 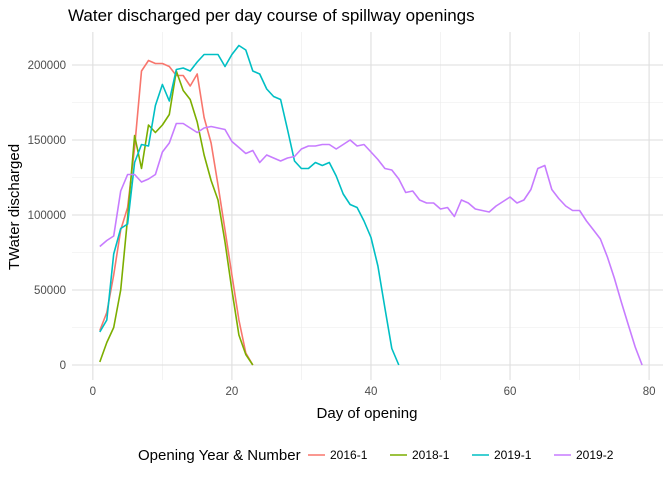 I want to click on y-axis-label: TWater discharged, so click(x=14, y=207).